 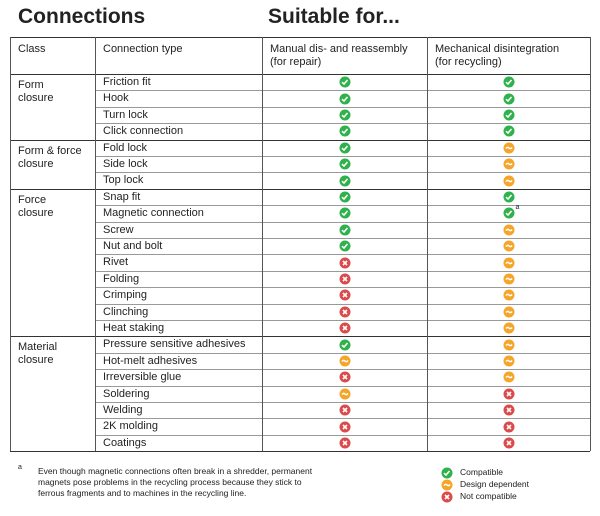 What do you see at coordinates (517, 208) in the screenshot?
I see `note-marker: a` at bounding box center [517, 208].